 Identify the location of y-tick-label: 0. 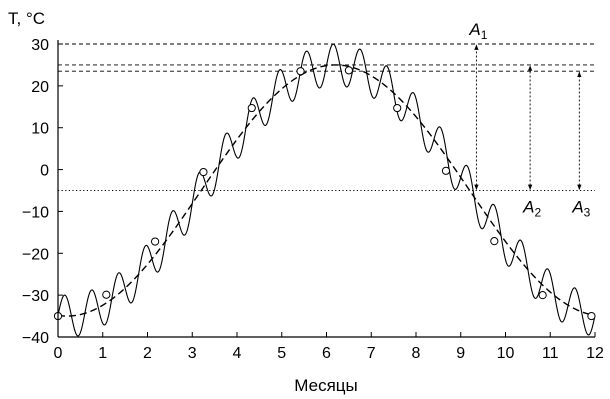
(44, 171).